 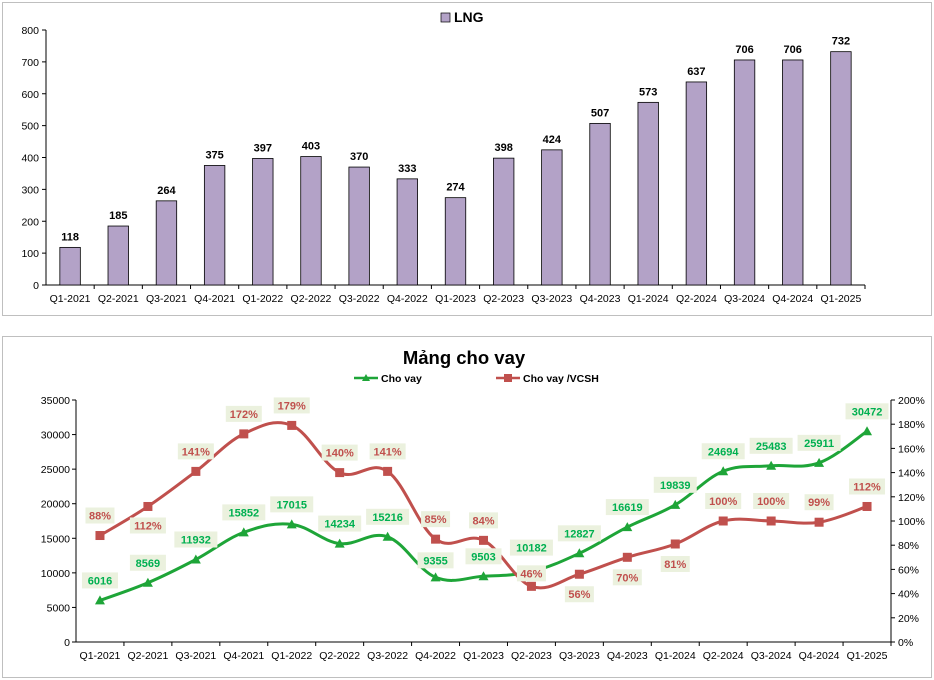 I want to click on y-left-tick-label: 0, so click(x=67, y=643).